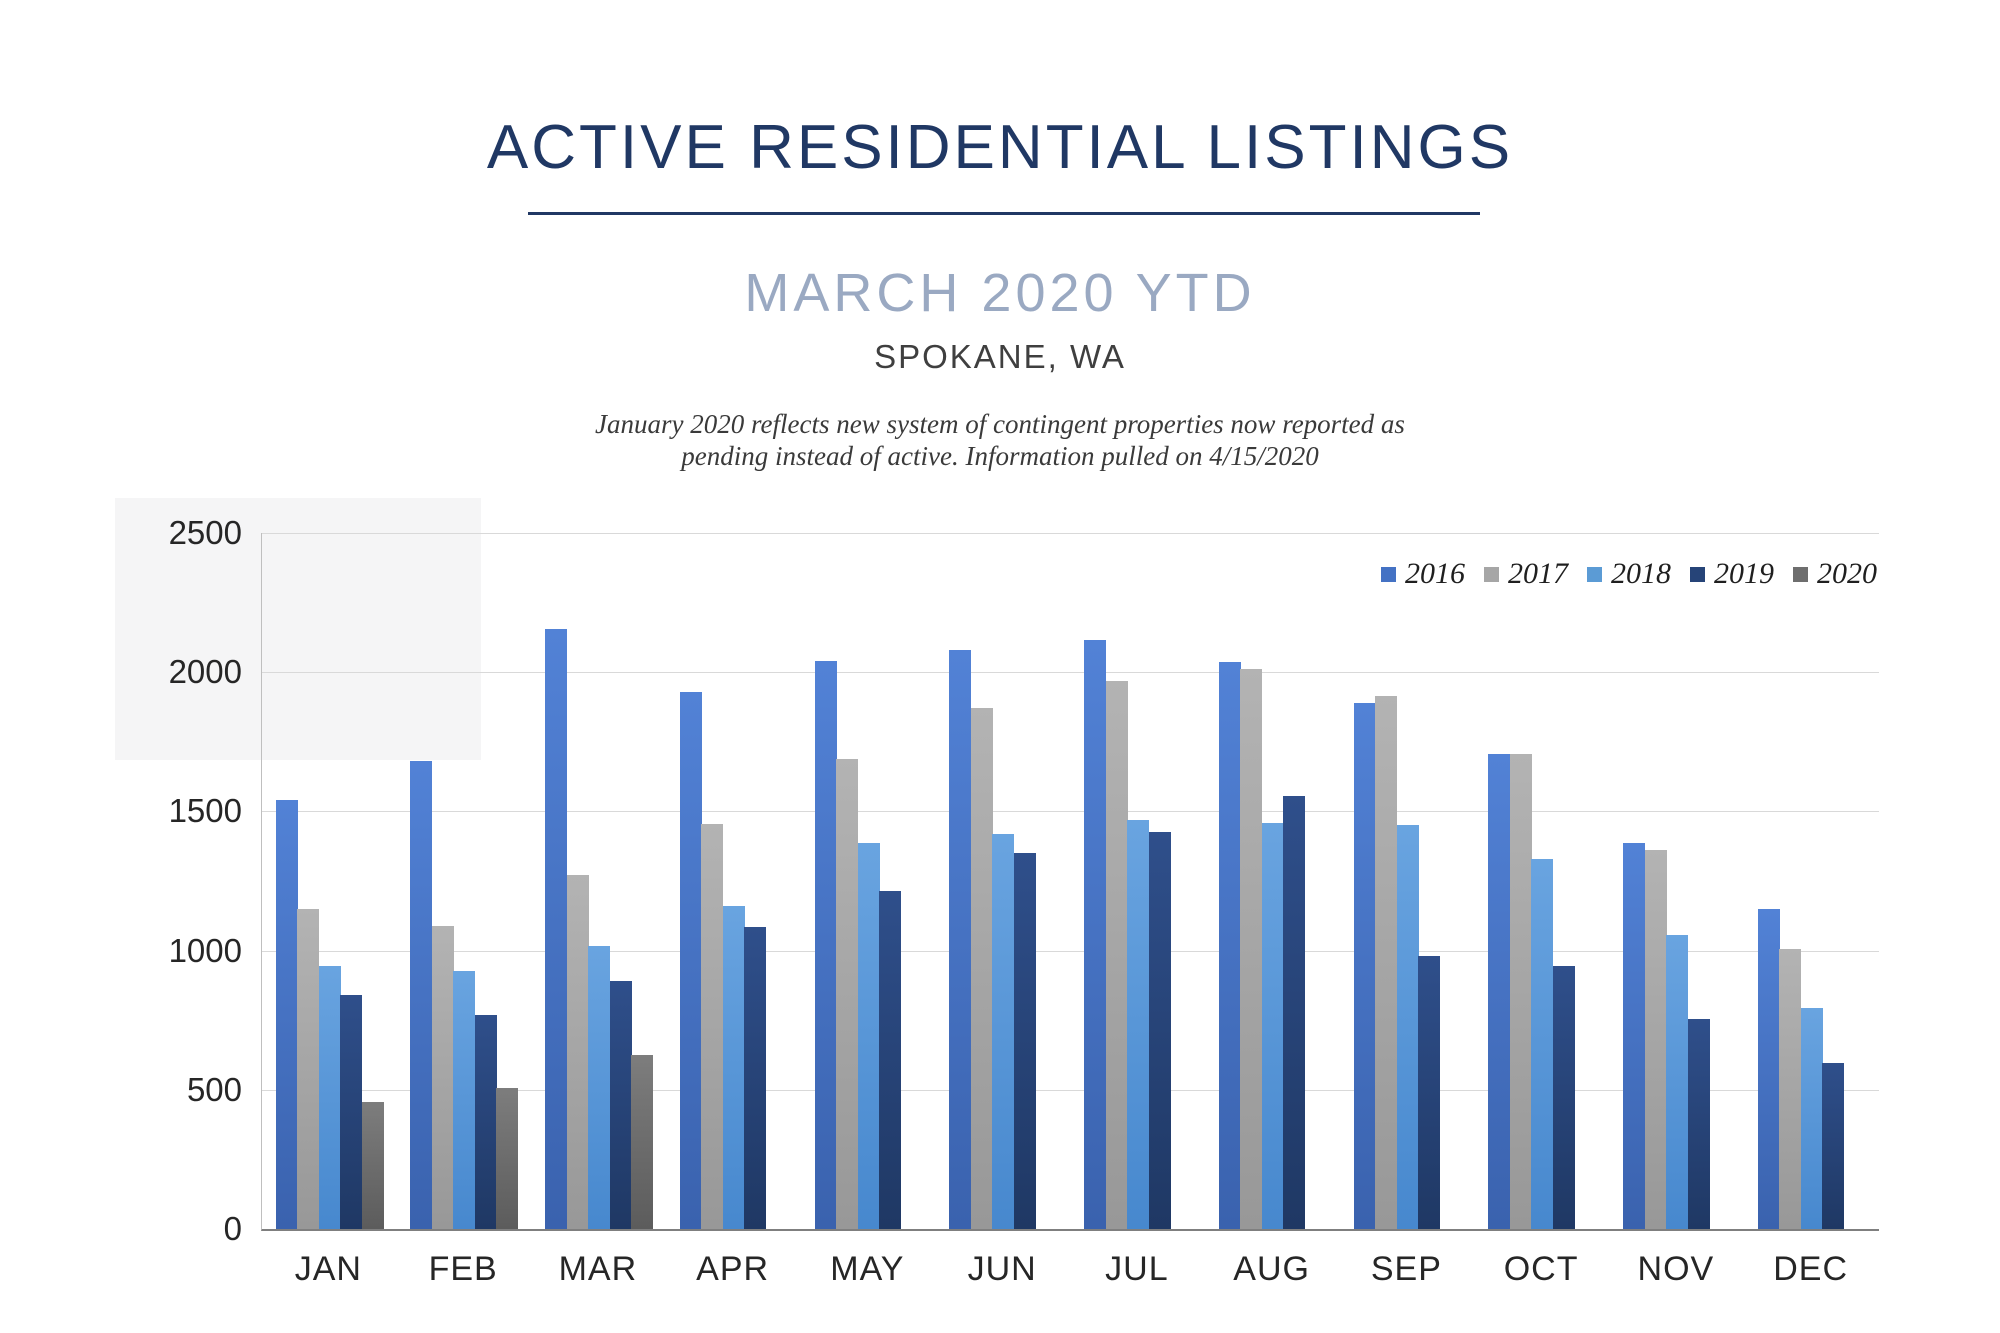 This screenshot has height=1333, width=2000. Describe the element at coordinates (308, 1068) in the screenshot. I see `bar-2017-jan` at that location.